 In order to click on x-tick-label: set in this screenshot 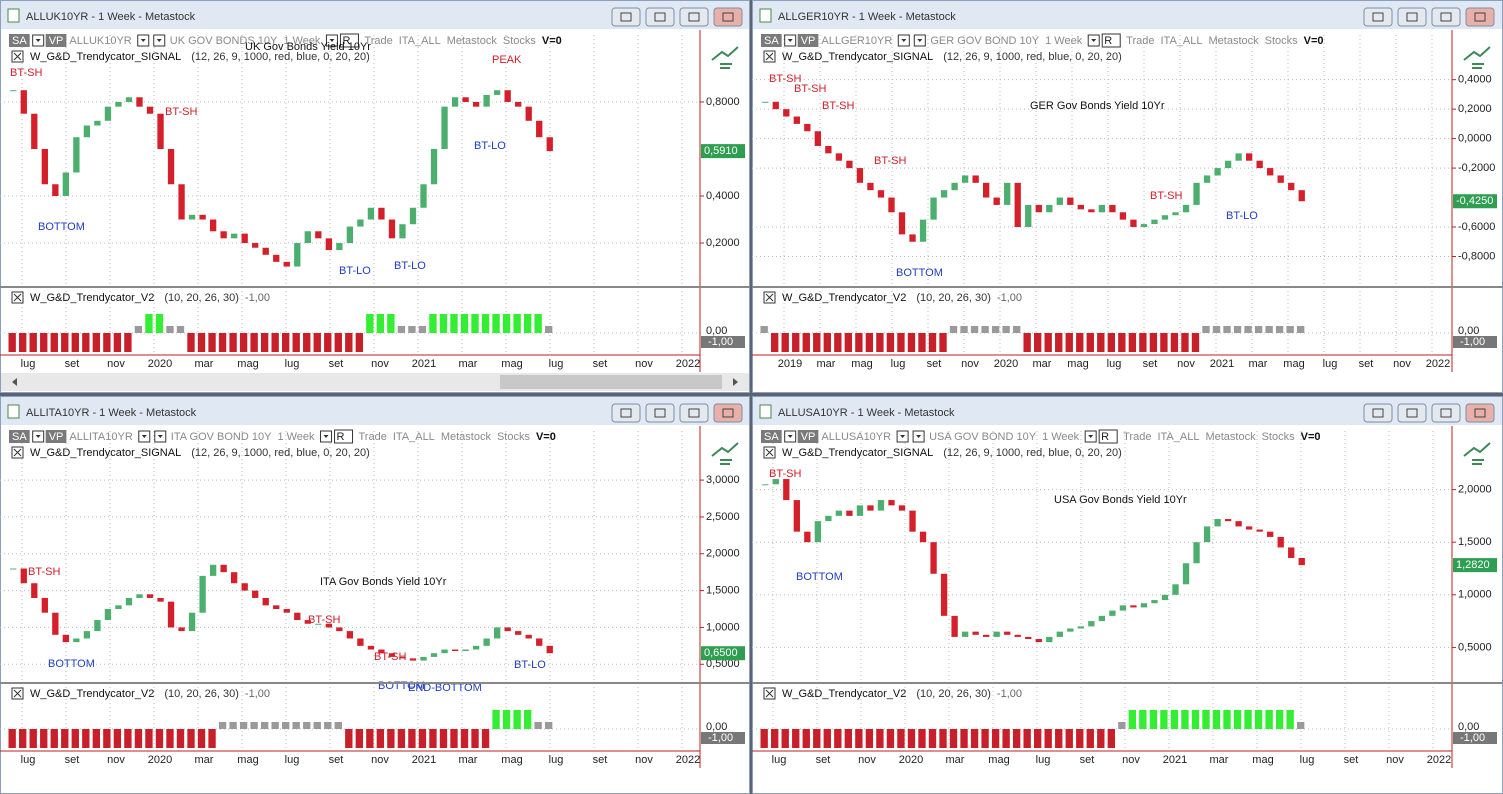, I will do `click(934, 364)`.